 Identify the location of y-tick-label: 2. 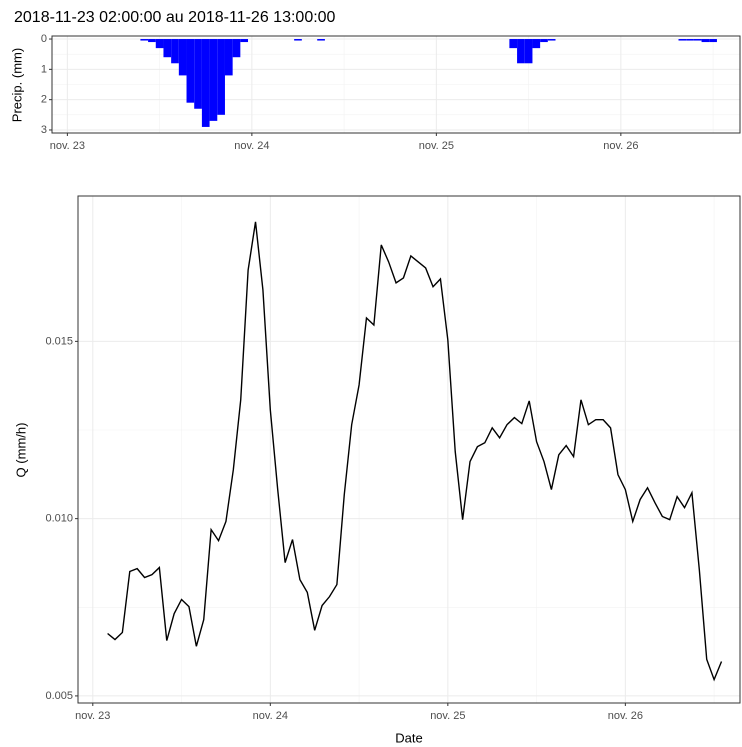
(44, 100).